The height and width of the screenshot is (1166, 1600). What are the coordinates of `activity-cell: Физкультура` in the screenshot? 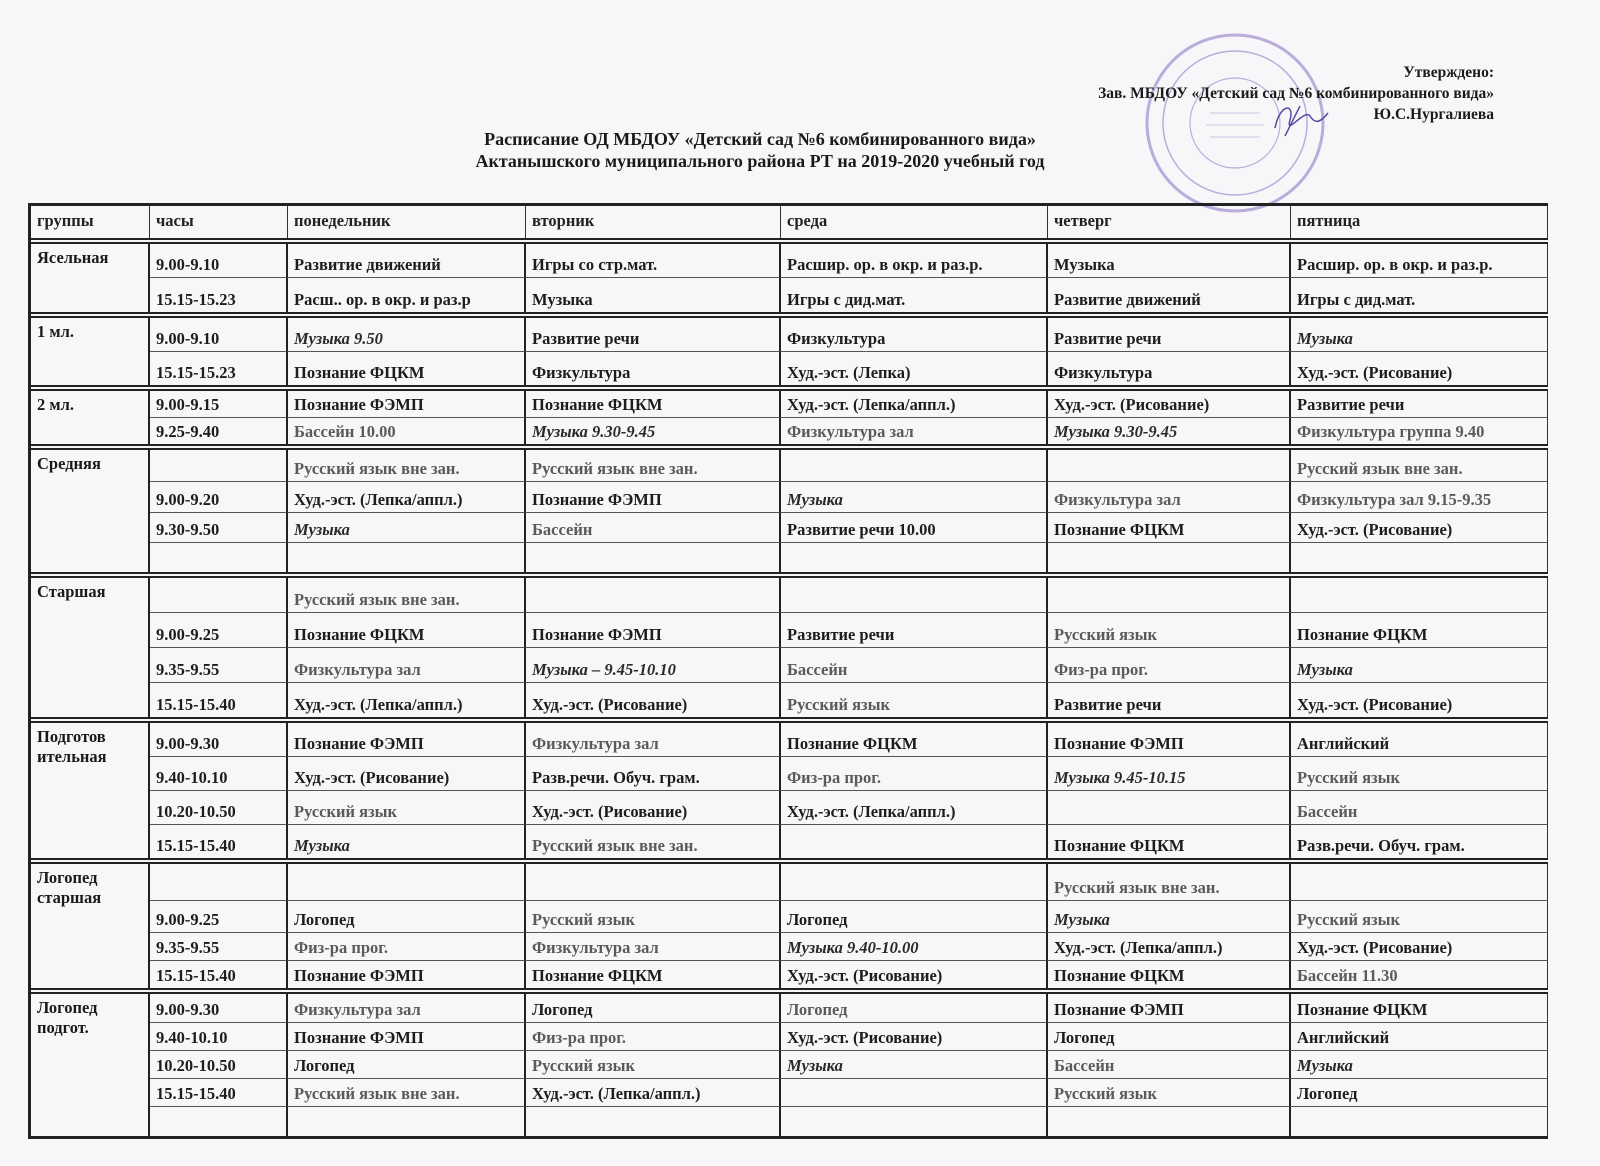 It's located at (914, 335).